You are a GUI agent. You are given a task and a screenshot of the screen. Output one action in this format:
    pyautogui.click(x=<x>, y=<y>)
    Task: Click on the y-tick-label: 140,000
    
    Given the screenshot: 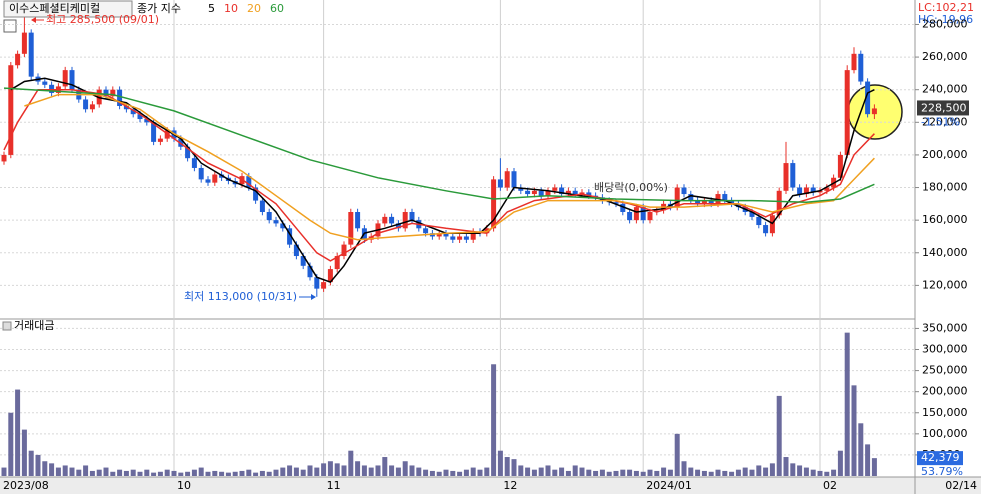 What is the action you would take?
    pyautogui.click(x=945, y=252)
    